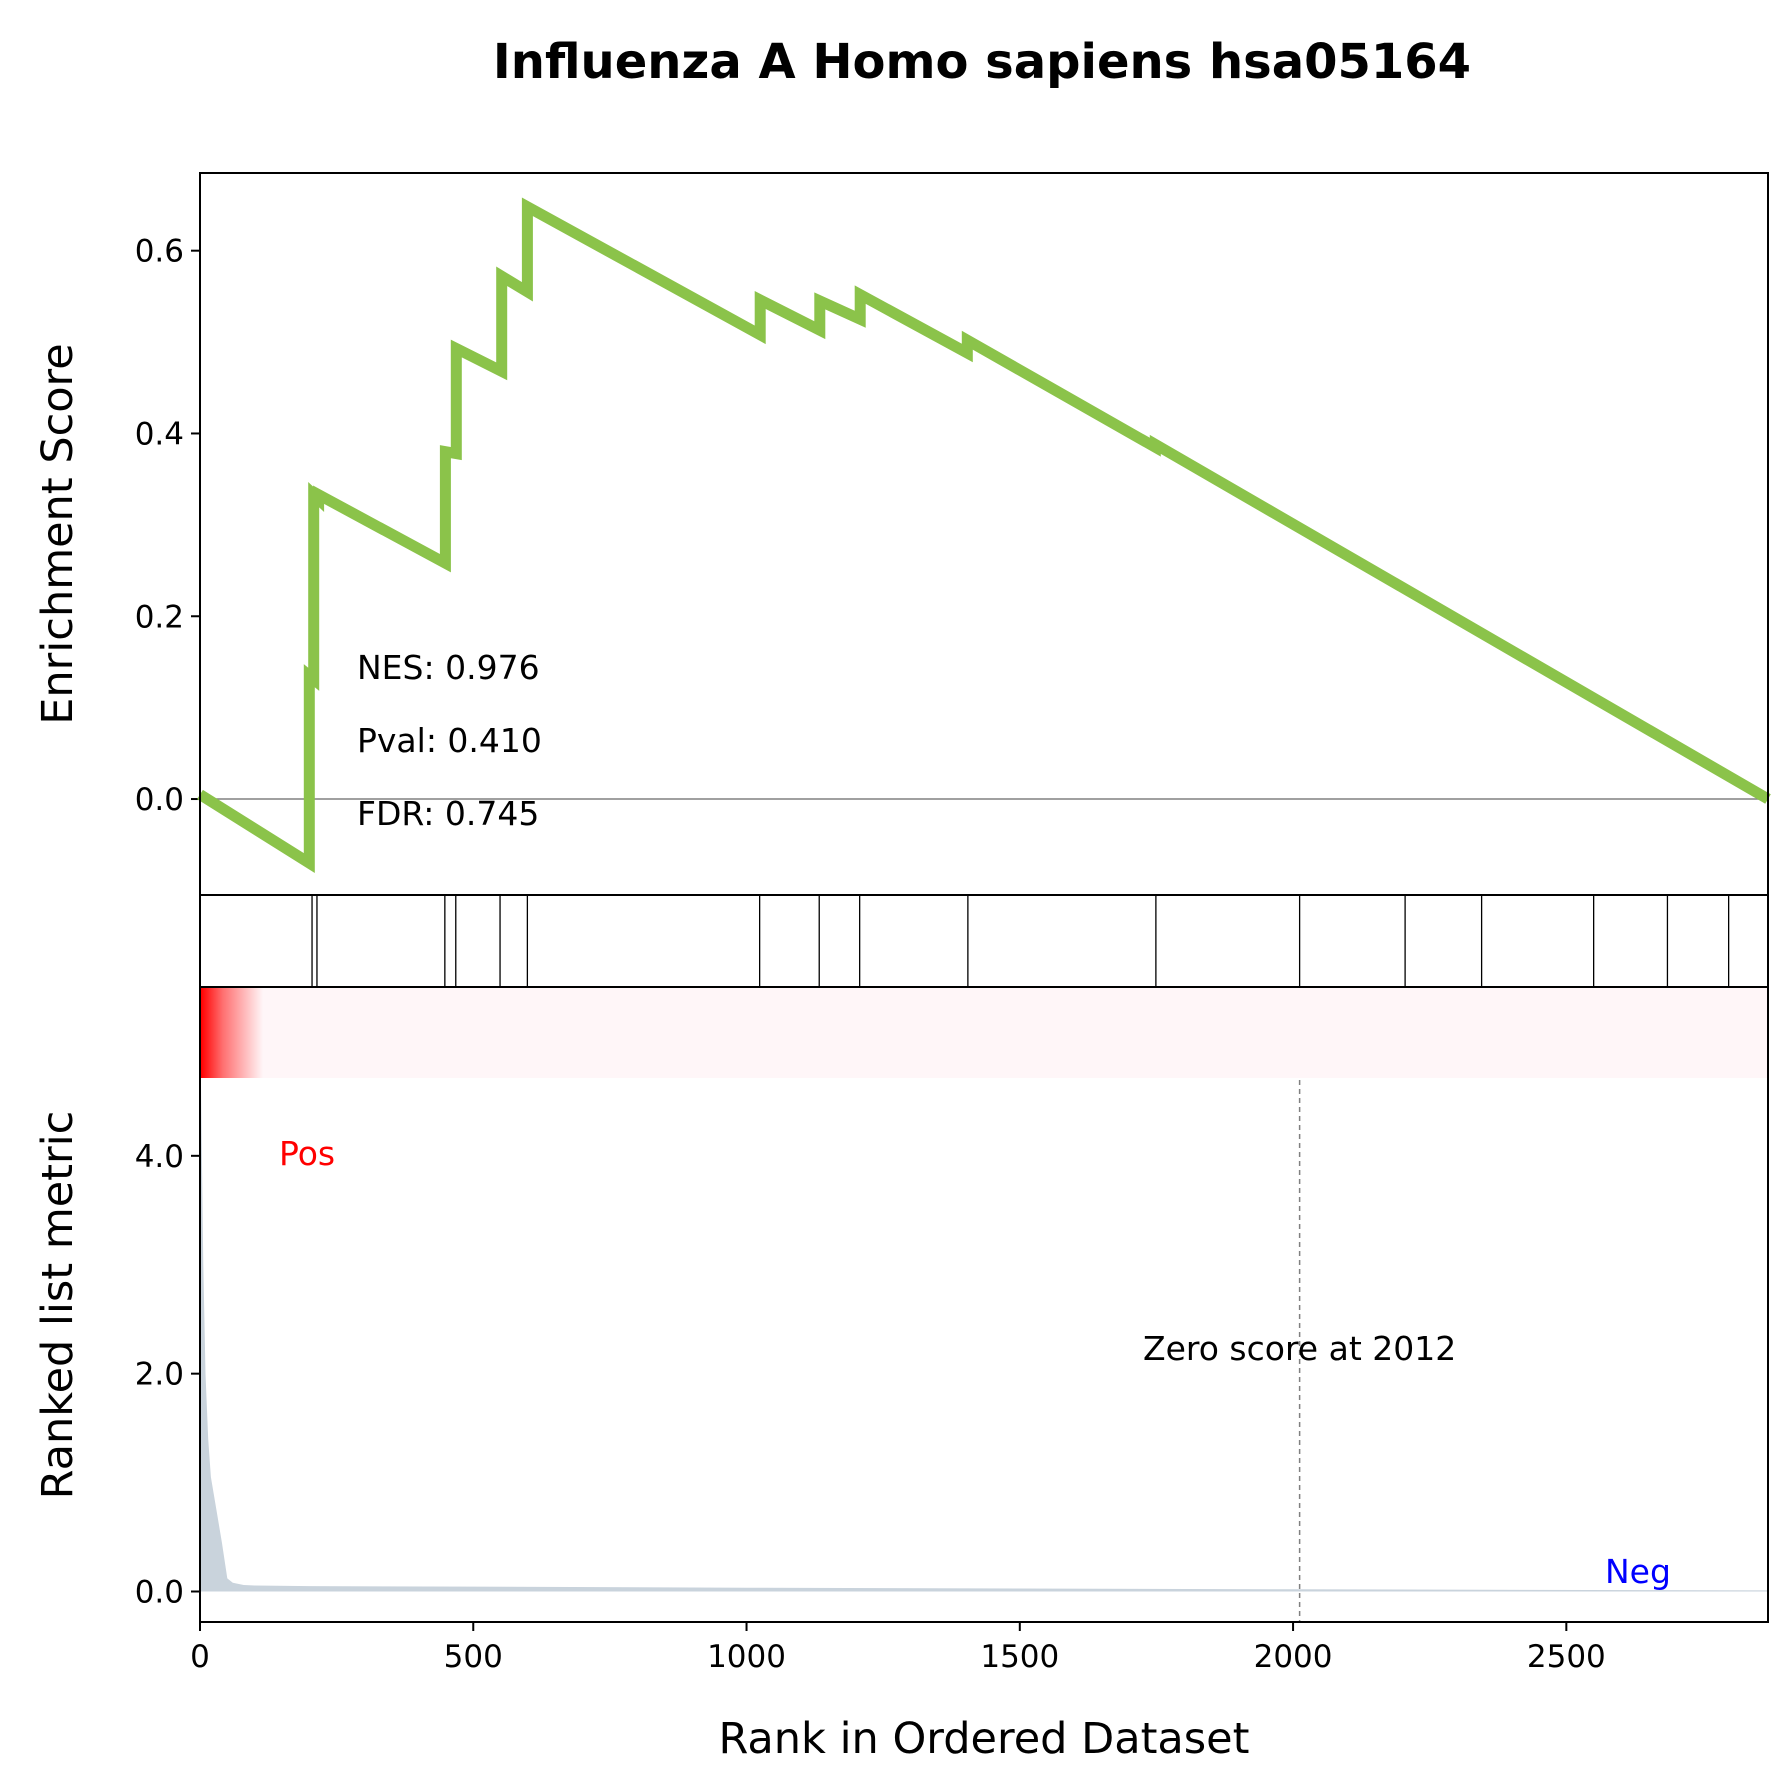 This screenshot has width=1789, height=1788. I want to click on zero-score-annotation: Zero score at 2012, so click(1299, 1348).